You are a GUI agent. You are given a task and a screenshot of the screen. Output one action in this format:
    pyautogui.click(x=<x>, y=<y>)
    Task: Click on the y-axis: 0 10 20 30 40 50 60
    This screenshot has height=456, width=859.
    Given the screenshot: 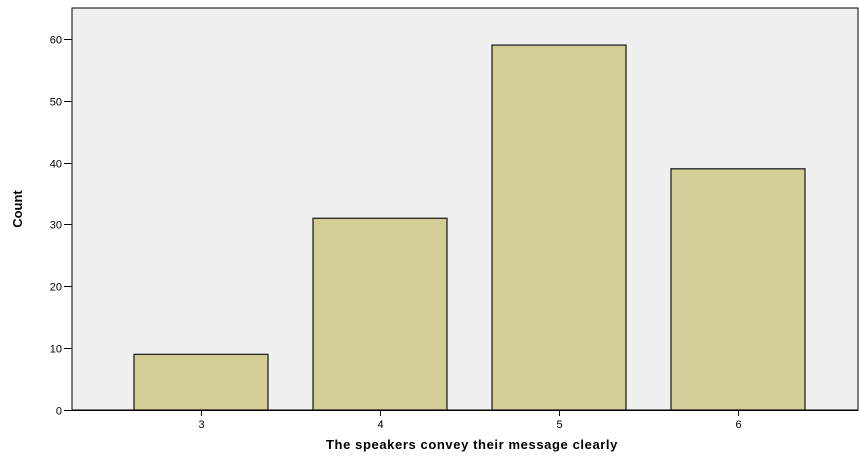 What is the action you would take?
    pyautogui.click(x=61, y=213)
    